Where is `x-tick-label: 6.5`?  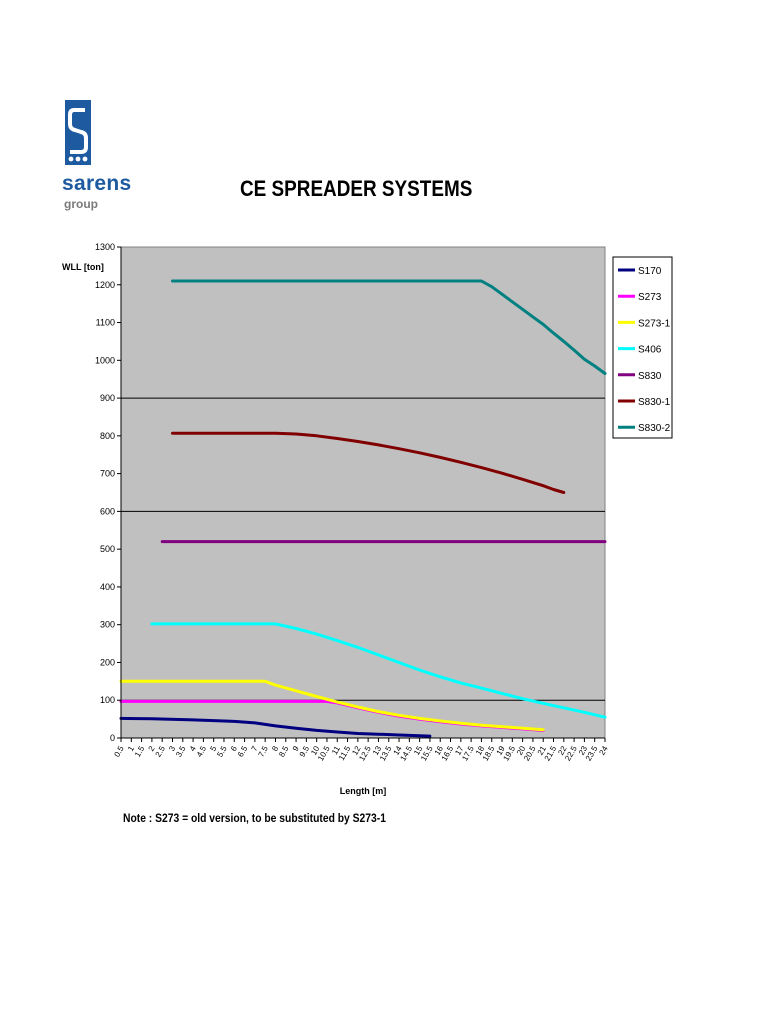
x-tick-label: 6.5 is located at coordinates (243, 751).